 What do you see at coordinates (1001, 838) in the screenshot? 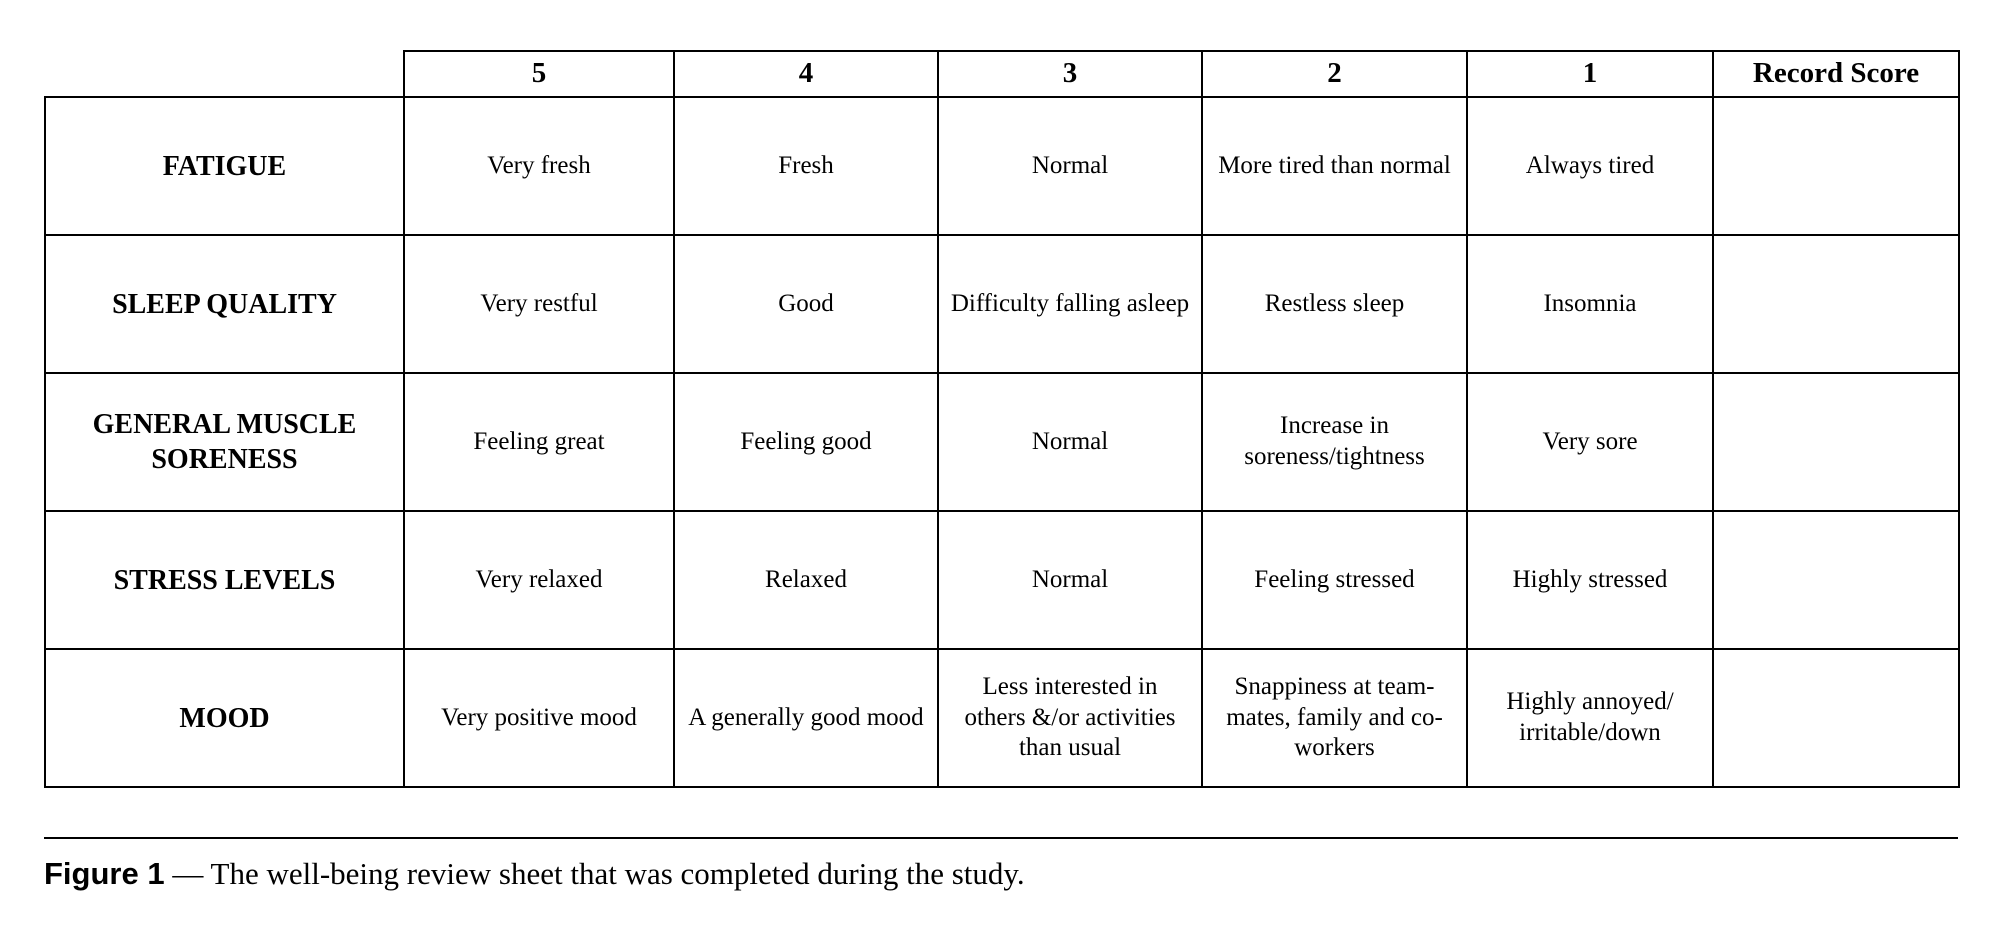
I see `caption-divider` at bounding box center [1001, 838].